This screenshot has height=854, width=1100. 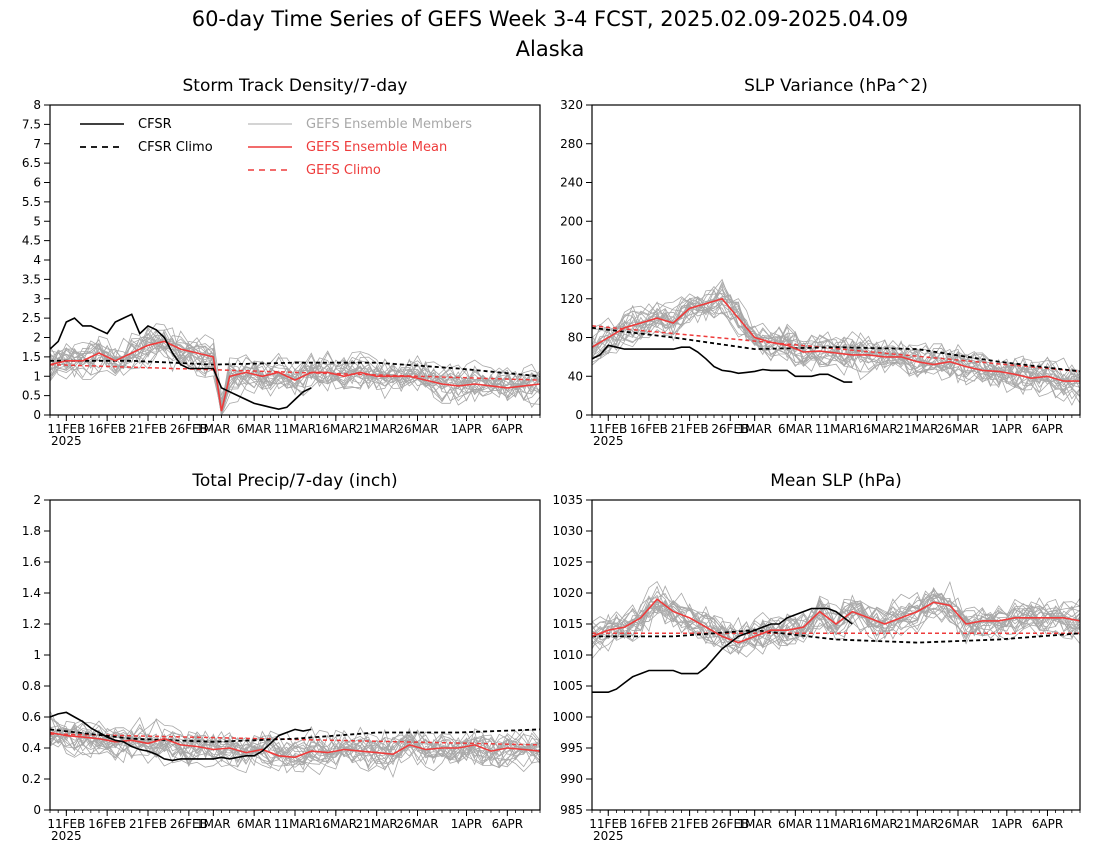 I want to click on panel-title: Total Precip/7-day (inch), so click(x=294, y=481).